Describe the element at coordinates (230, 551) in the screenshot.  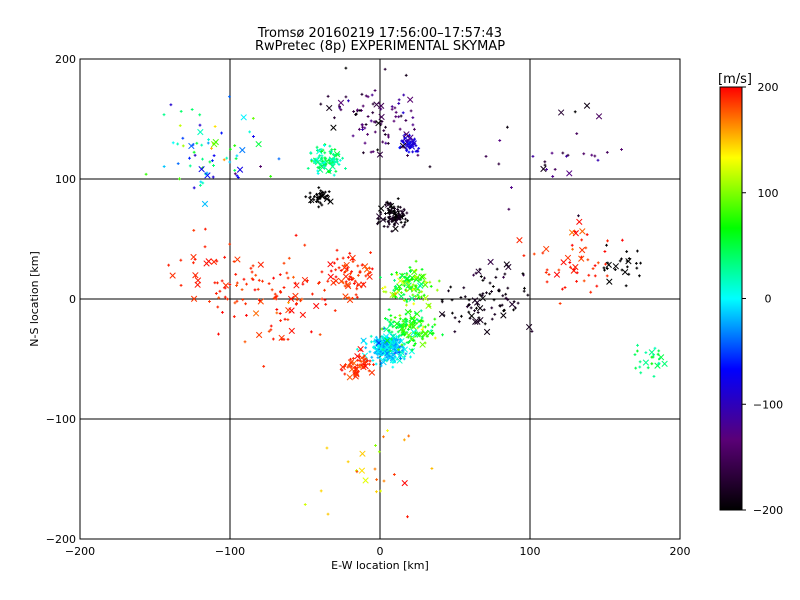
I see `x-tick-label: −100` at that location.